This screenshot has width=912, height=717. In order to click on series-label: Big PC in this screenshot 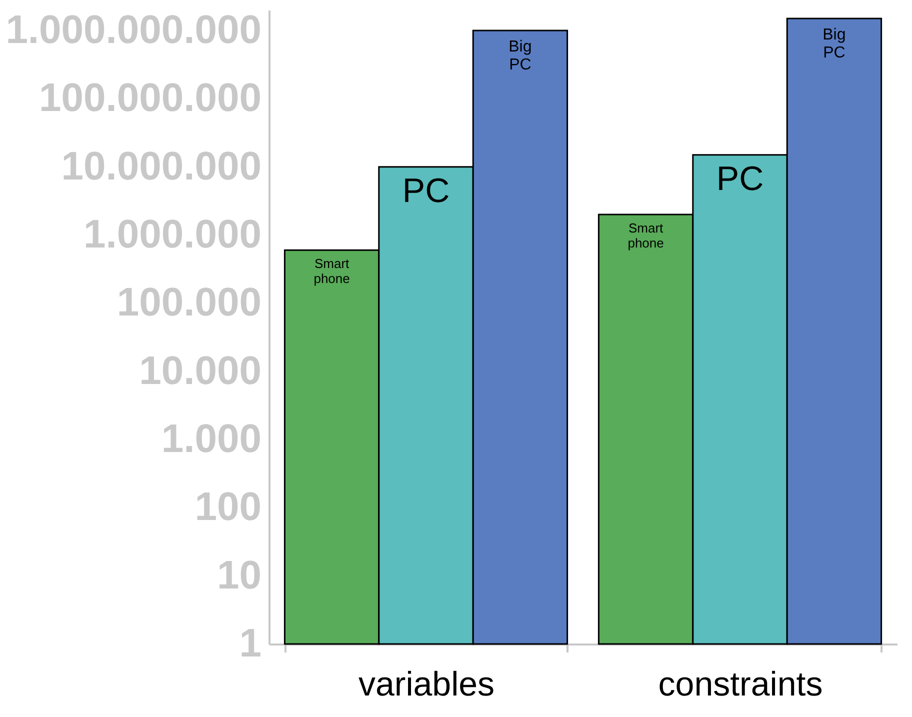, I will do `click(834, 44)`.